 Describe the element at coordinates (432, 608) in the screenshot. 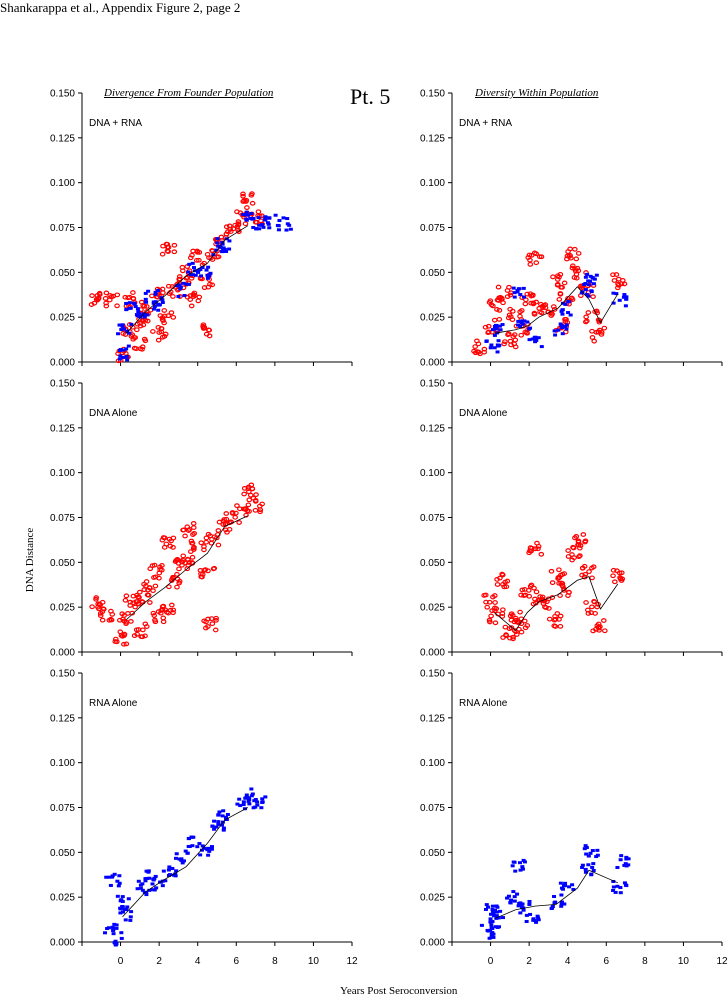

I see `y-tick-label: 0.025` at that location.